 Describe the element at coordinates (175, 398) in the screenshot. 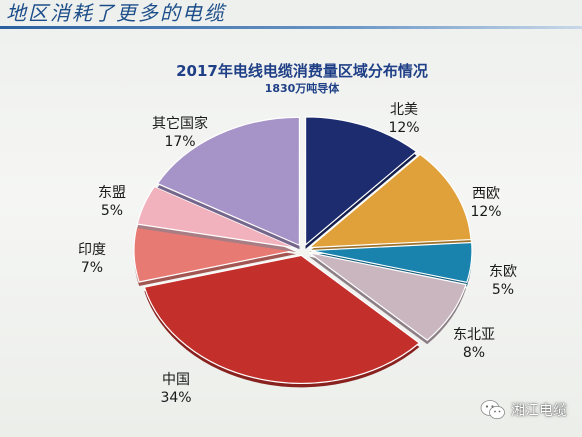

I see `pie-label-value-4: 34%` at that location.